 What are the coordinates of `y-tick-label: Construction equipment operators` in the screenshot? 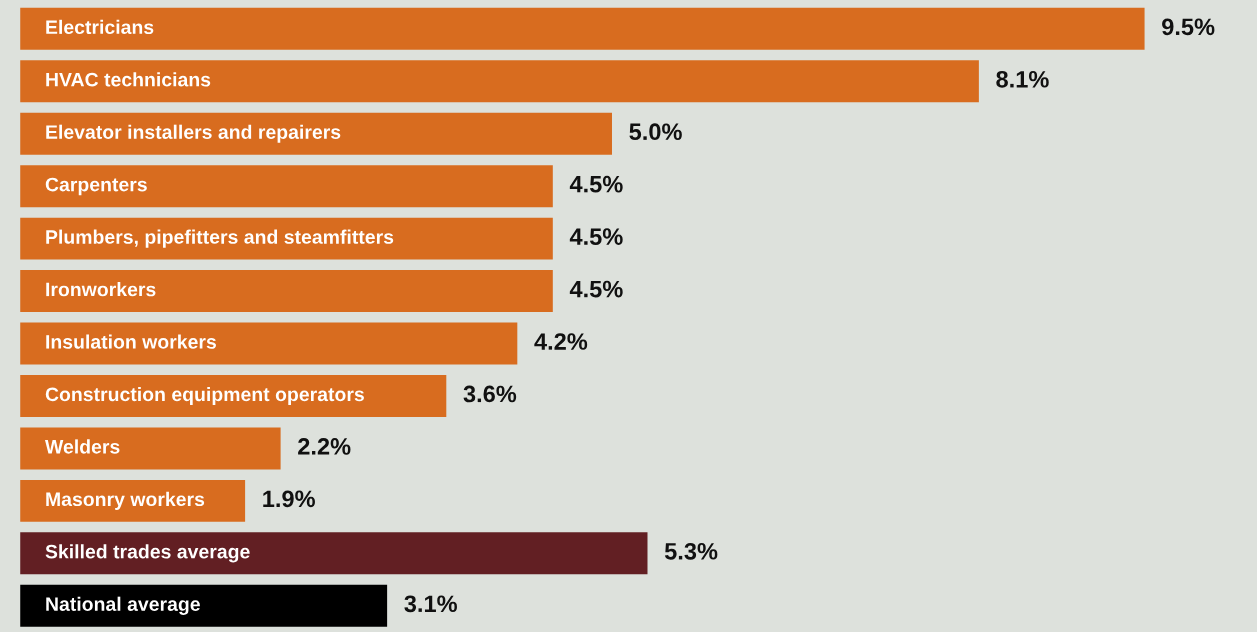 It's located at (204, 396).